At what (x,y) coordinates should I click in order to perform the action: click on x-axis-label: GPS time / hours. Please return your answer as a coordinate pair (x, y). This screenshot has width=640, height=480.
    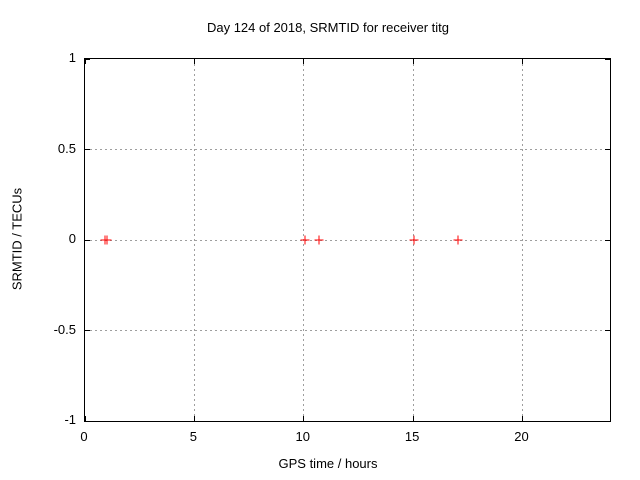
    Looking at the image, I should click on (328, 463).